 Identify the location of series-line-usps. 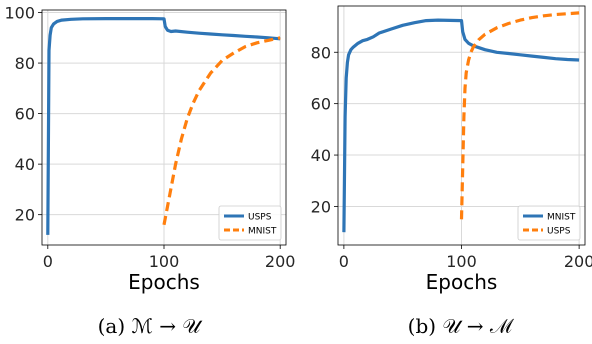
(519, 115).